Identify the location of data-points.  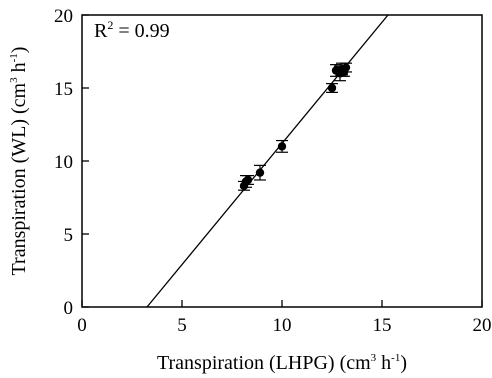
(295, 126).